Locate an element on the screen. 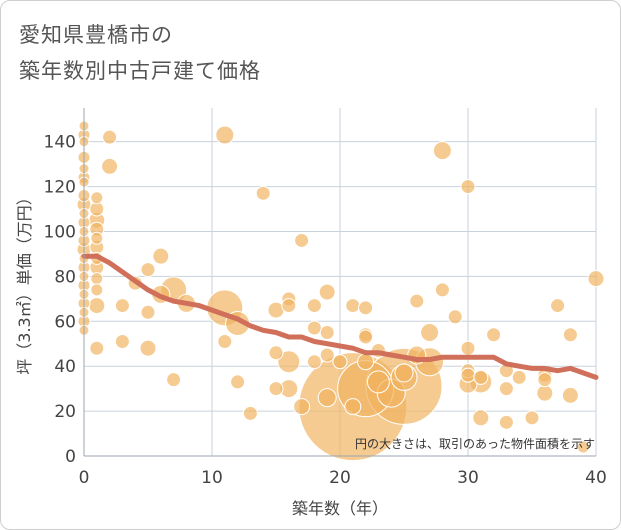 This screenshot has width=621, height=530. bubble-size-note: 円の大きさは、取引のあった物件面積を示す is located at coordinates (475, 443).